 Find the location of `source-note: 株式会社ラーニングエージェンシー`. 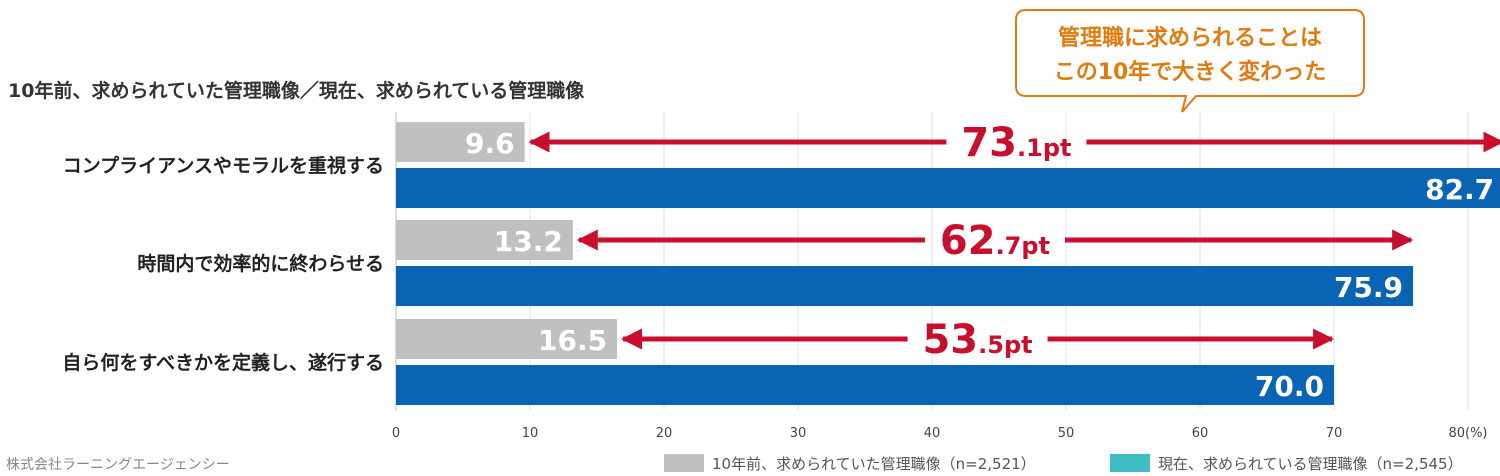

source-note: 株式会社ラーニングエージェンシー is located at coordinates (118, 465).